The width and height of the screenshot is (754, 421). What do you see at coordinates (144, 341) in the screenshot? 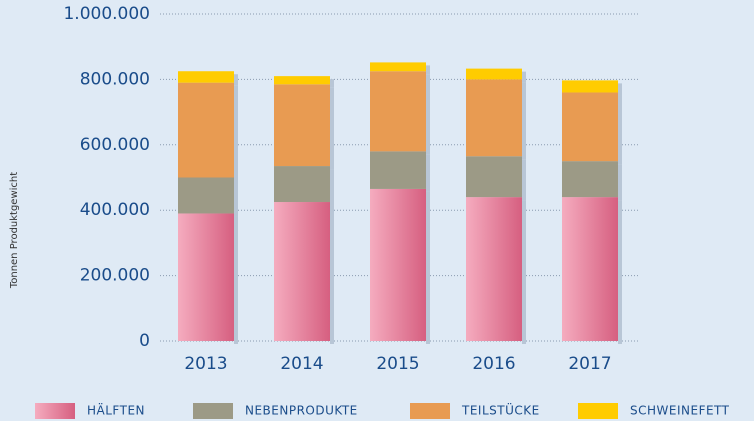
I see `y-tick-label: 0` at bounding box center [144, 341].